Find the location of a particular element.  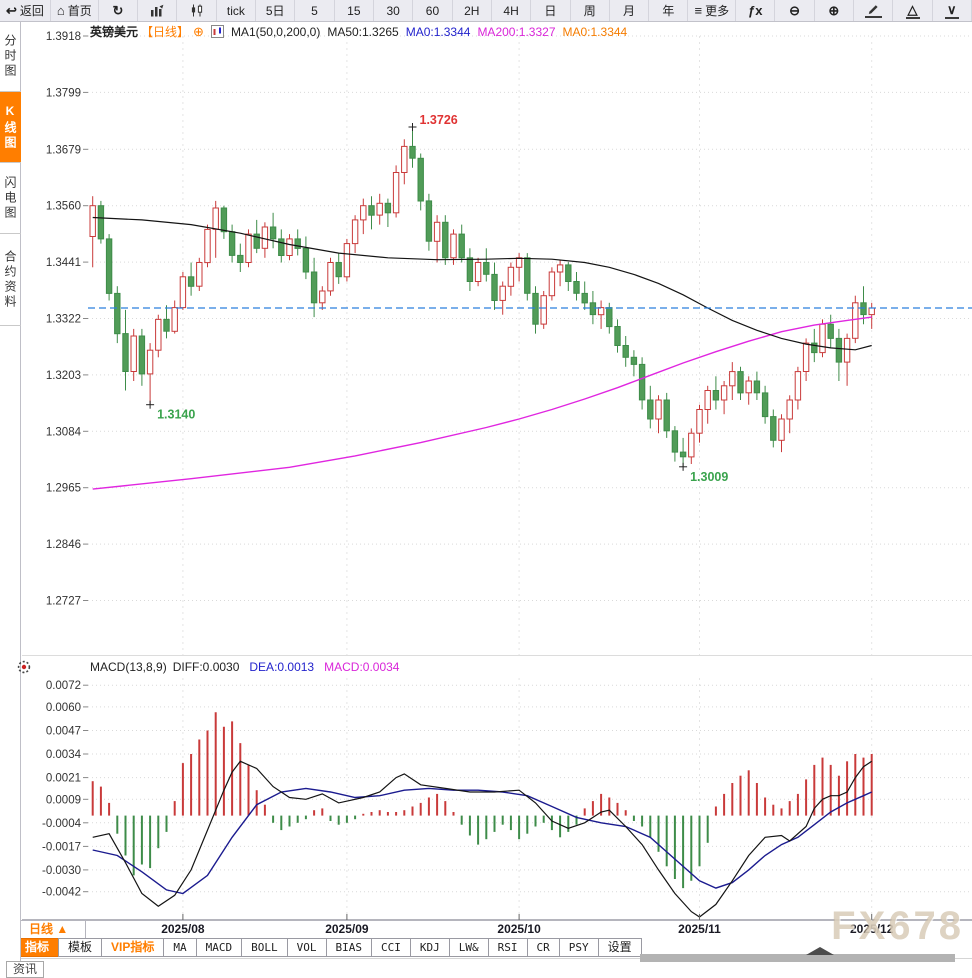

candlestick-chart-button is located at coordinates (197, 10).